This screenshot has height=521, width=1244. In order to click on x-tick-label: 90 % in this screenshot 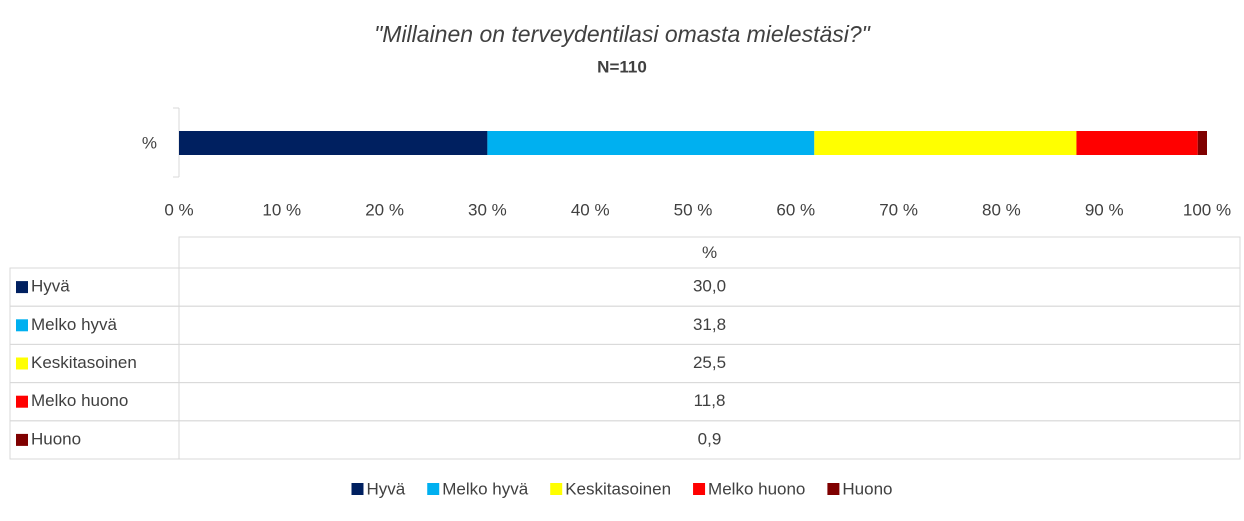, I will do `click(1104, 209)`.